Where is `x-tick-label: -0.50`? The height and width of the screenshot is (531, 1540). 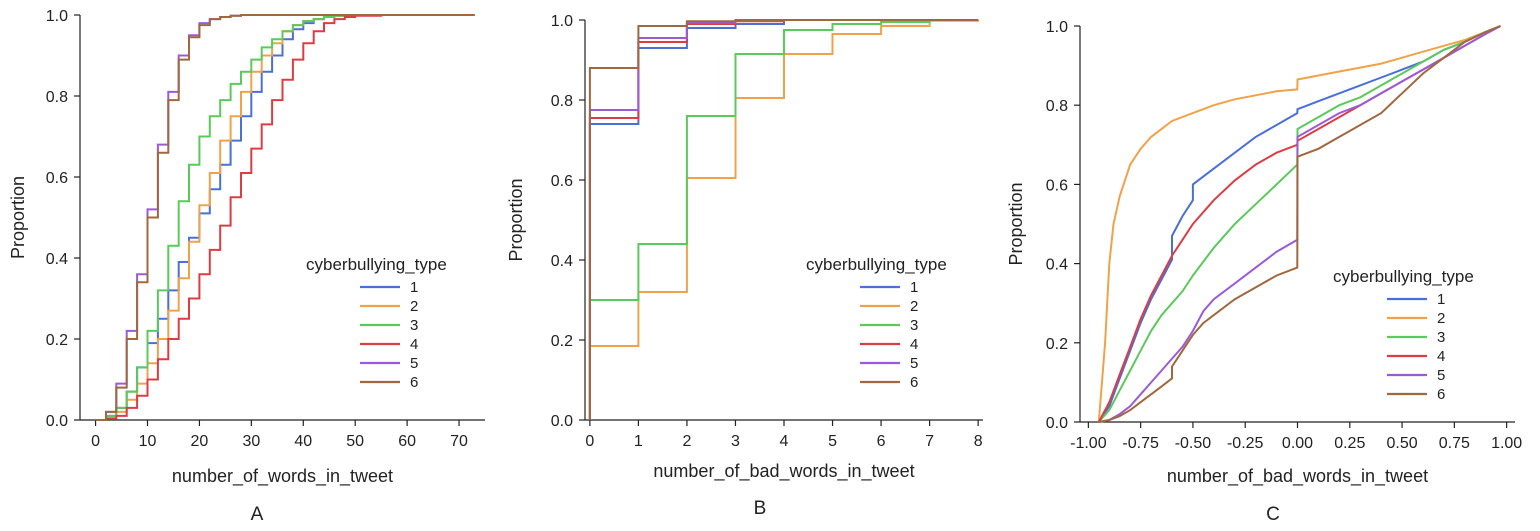
x-tick-label: -0.50 is located at coordinates (1193, 443).